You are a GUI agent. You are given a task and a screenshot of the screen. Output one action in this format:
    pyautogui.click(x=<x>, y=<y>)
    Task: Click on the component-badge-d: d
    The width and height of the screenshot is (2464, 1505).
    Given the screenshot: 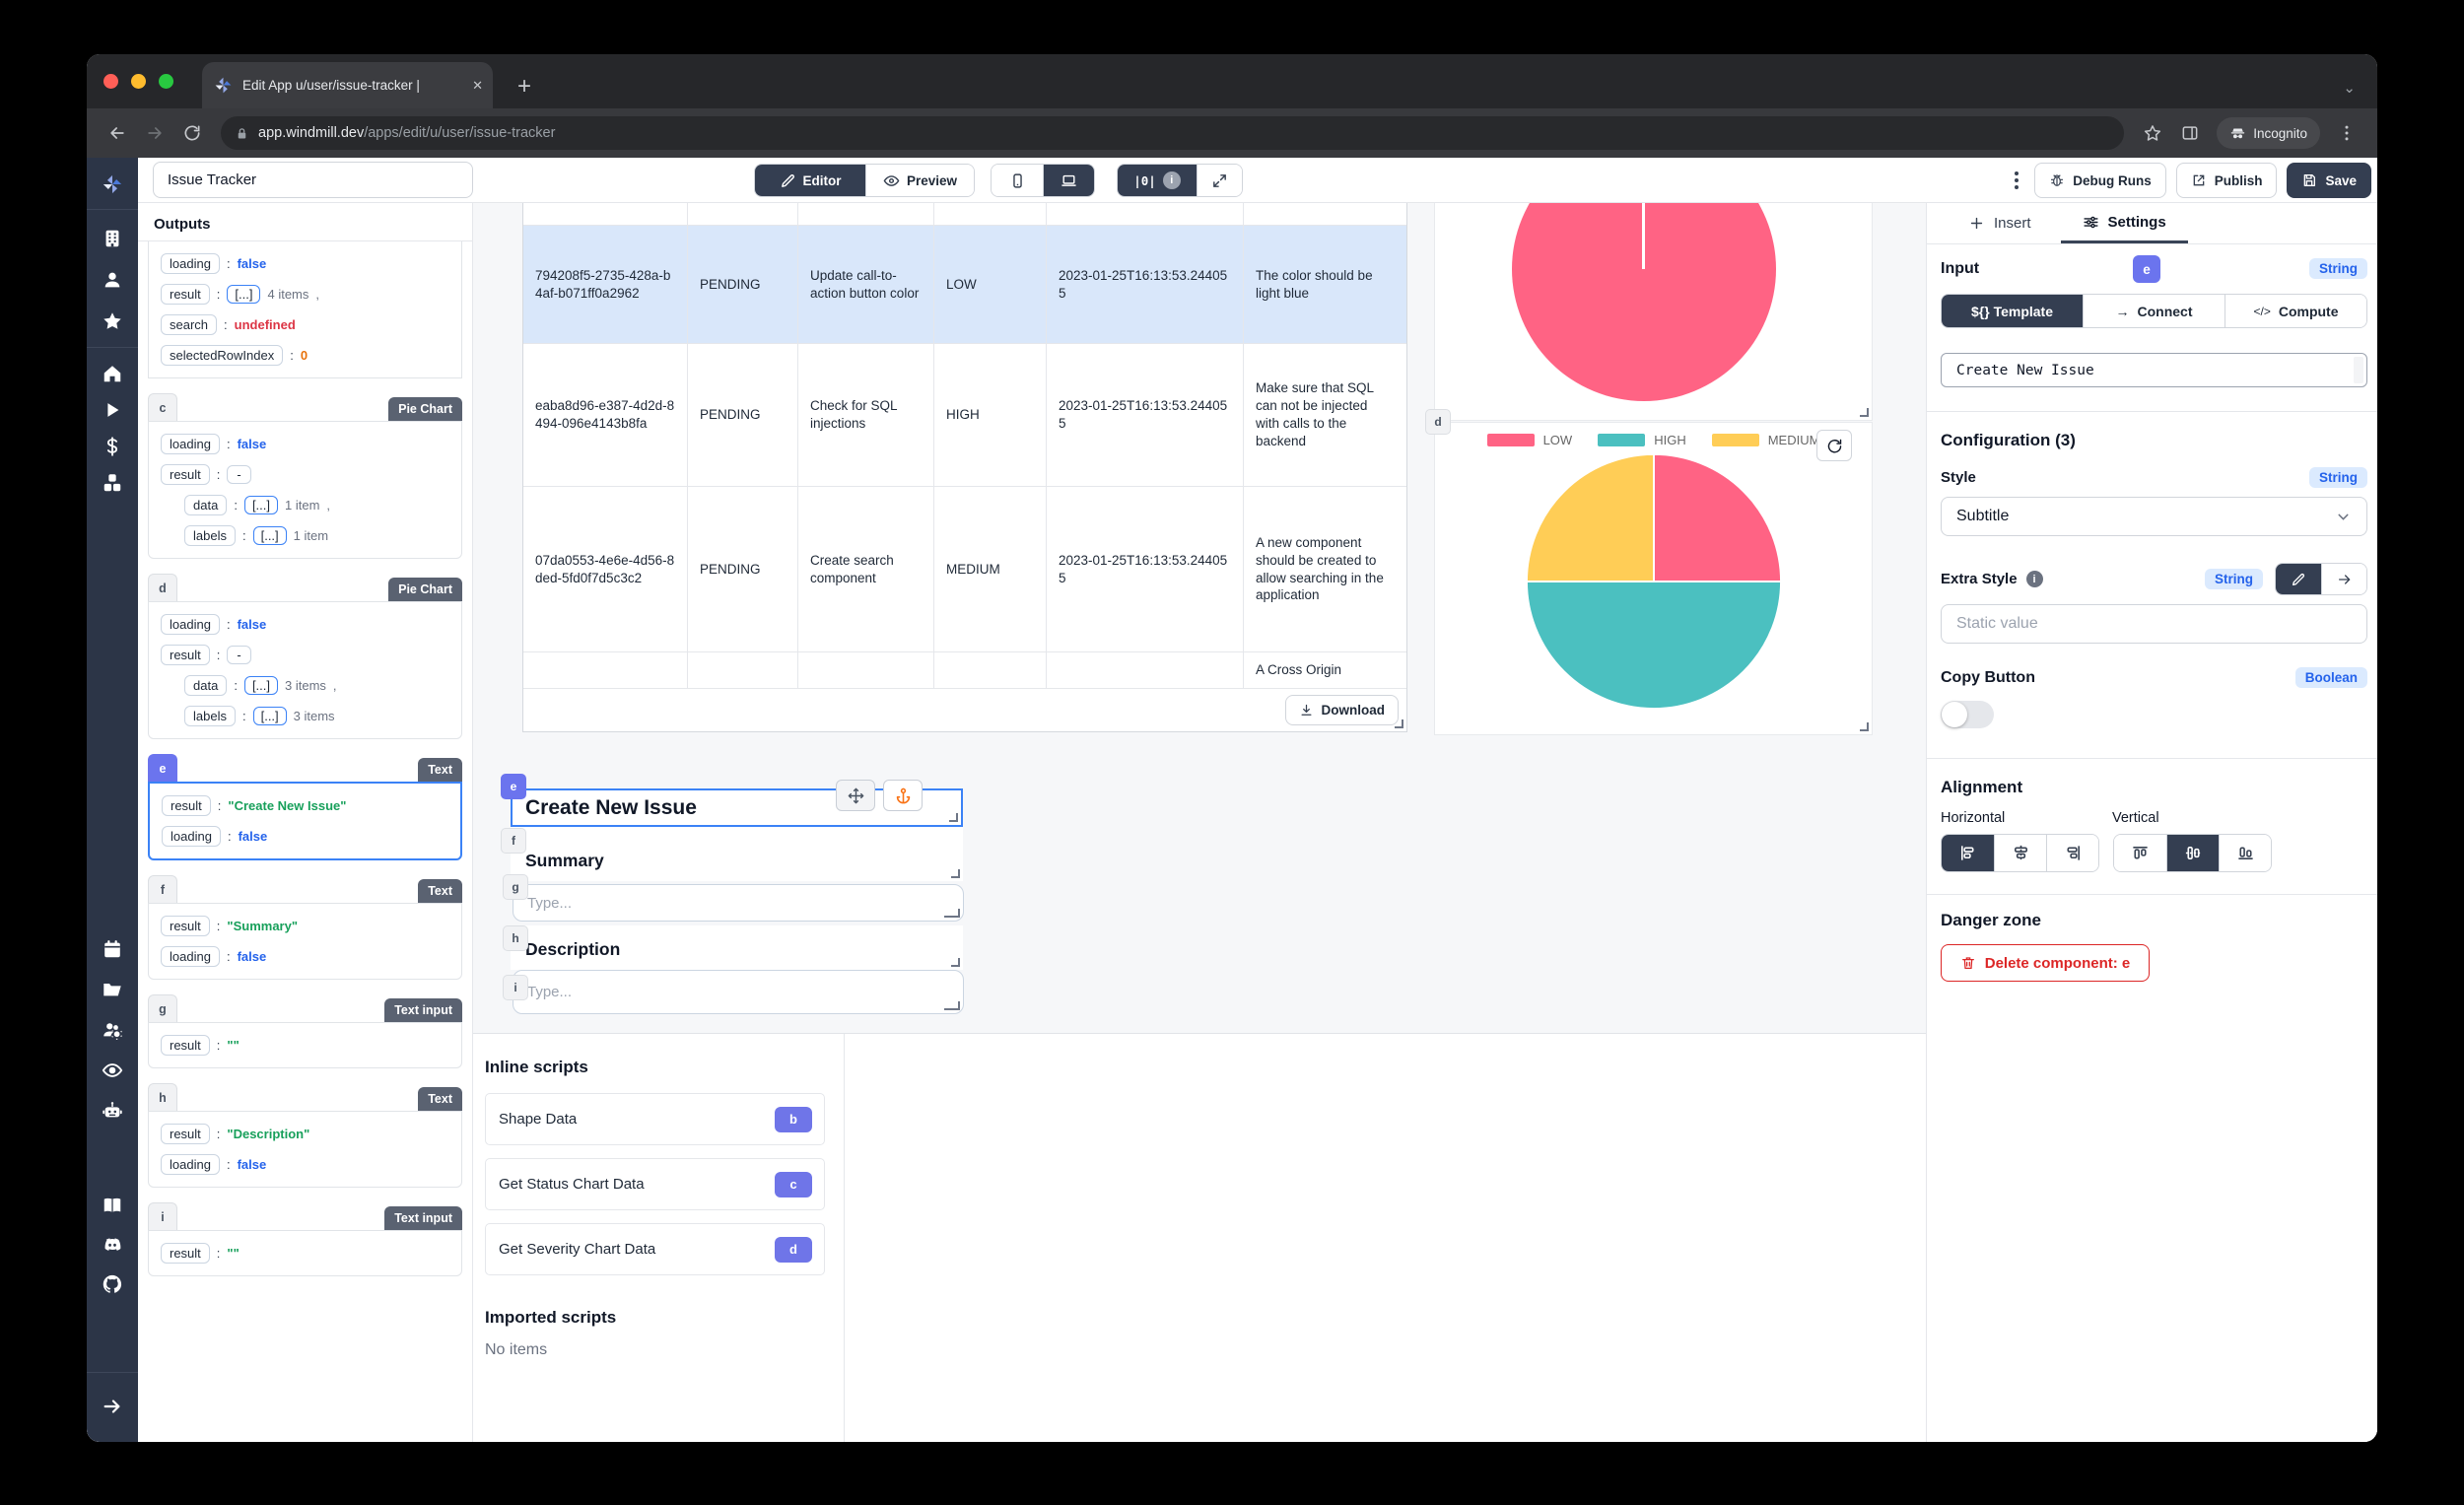 What is the action you would take?
    pyautogui.click(x=1438, y=422)
    